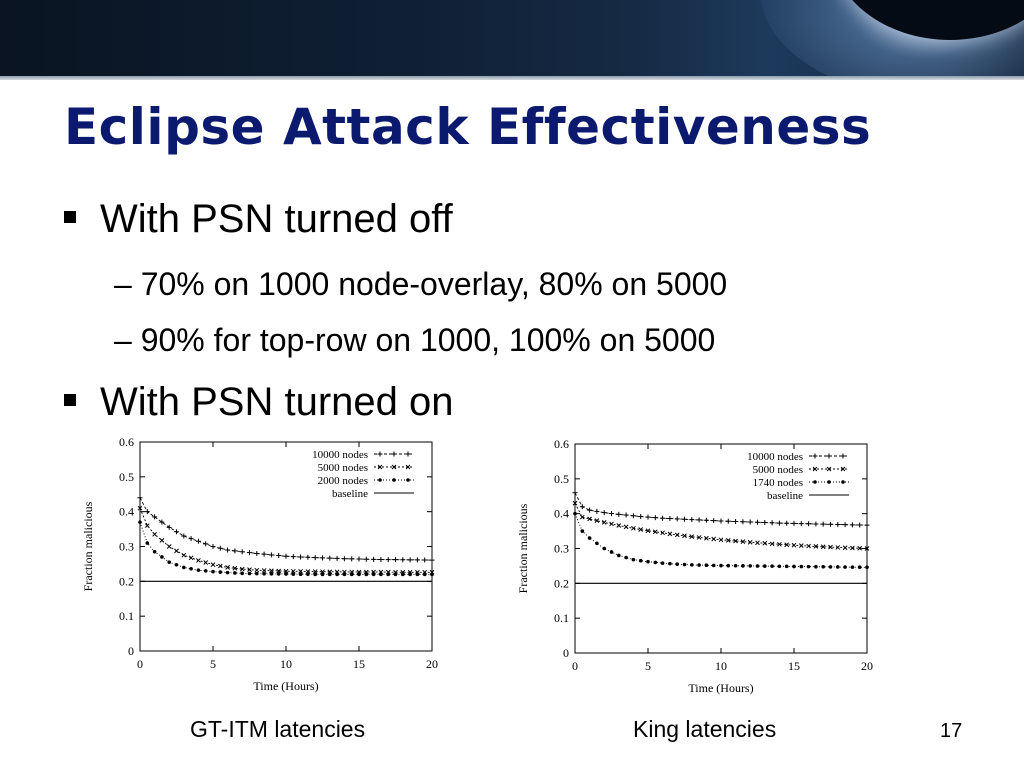 This screenshot has width=1024, height=768. I want to click on x-tick-label: 5, so click(648, 666).